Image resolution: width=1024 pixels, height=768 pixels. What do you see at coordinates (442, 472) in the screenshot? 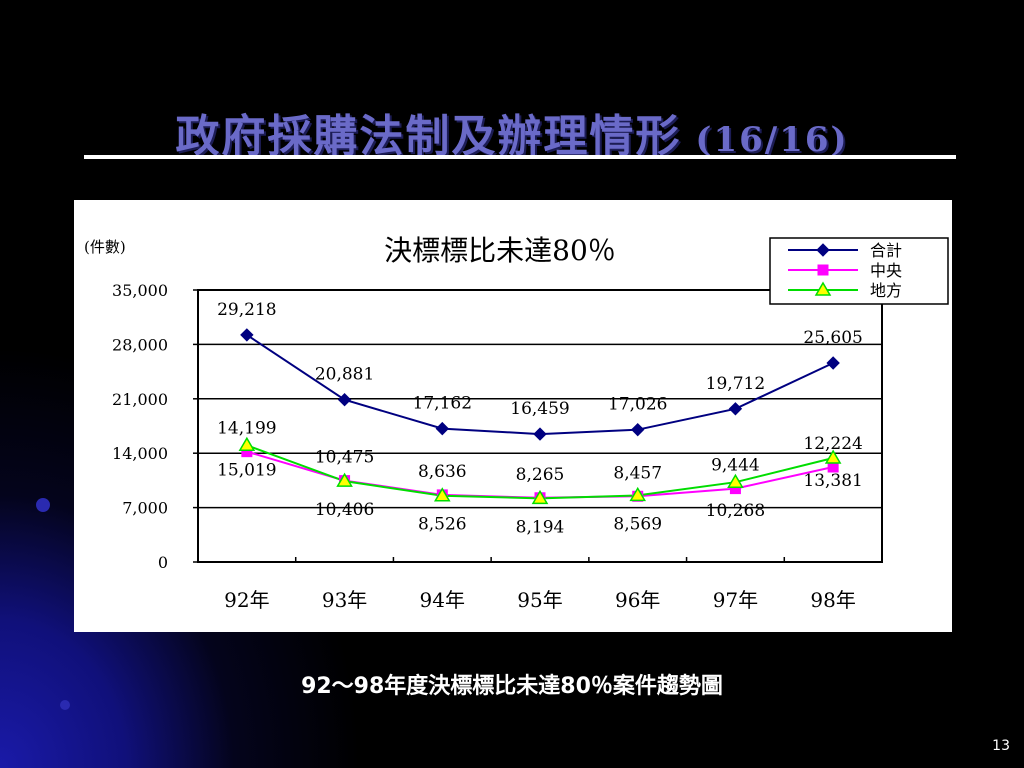
I see `data-label: 8,636` at bounding box center [442, 472].